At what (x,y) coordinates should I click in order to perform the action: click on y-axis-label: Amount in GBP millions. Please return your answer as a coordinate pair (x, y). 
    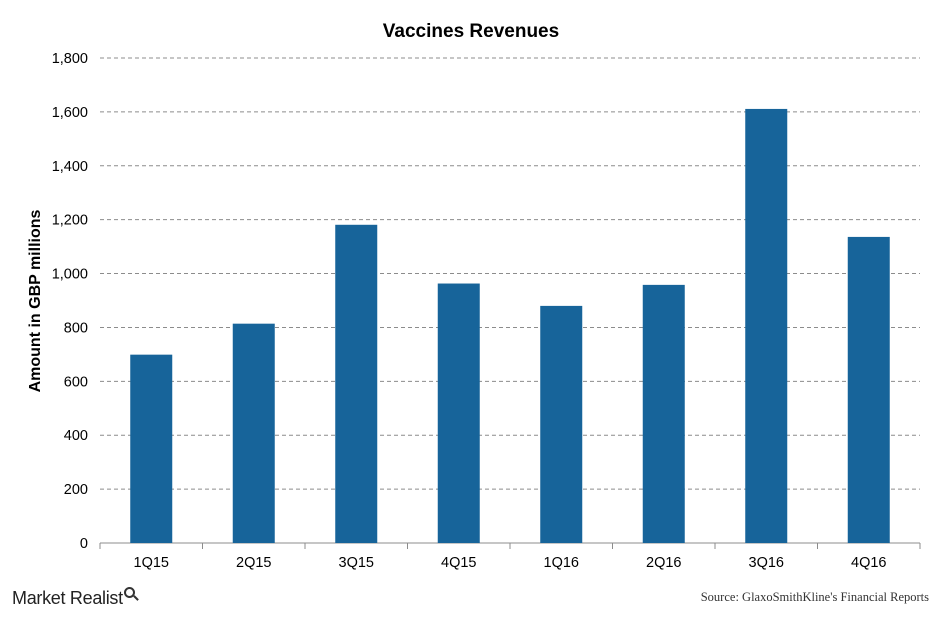
    Looking at the image, I should click on (35, 300).